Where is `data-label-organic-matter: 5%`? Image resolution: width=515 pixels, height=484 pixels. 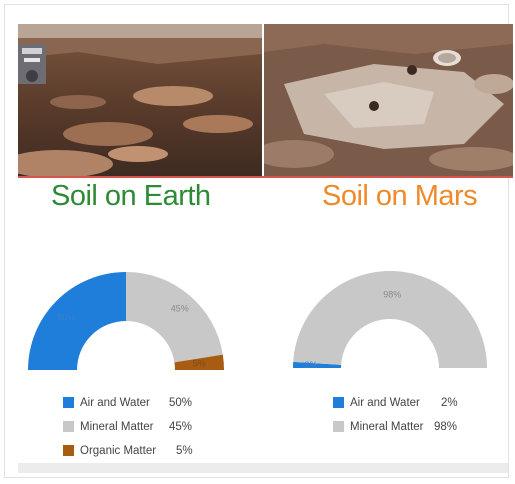 data-label-organic-matter: 5% is located at coordinates (199, 364).